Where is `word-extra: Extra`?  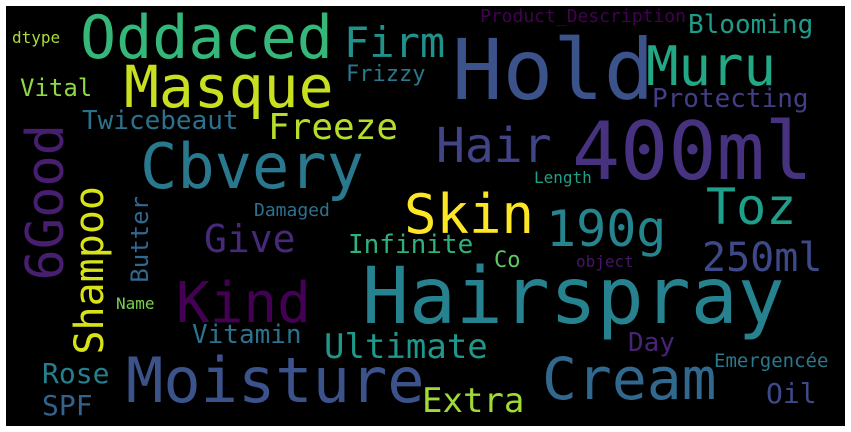 word-extra: Extra is located at coordinates (473, 401).